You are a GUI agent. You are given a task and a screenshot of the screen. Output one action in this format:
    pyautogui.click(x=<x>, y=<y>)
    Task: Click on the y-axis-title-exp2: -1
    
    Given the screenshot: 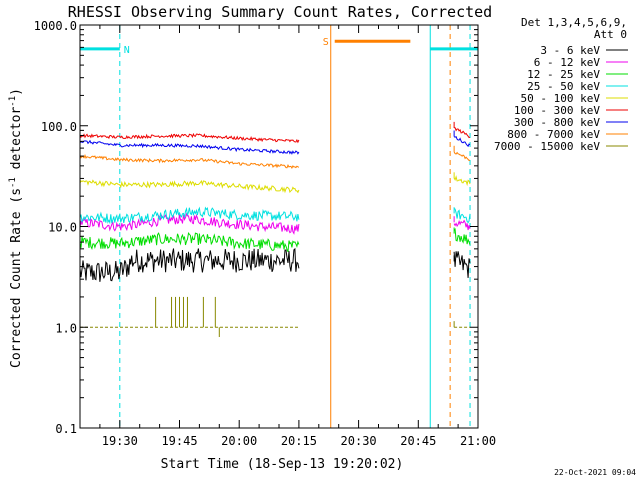 What is the action you would take?
    pyautogui.click(x=13, y=101)
    